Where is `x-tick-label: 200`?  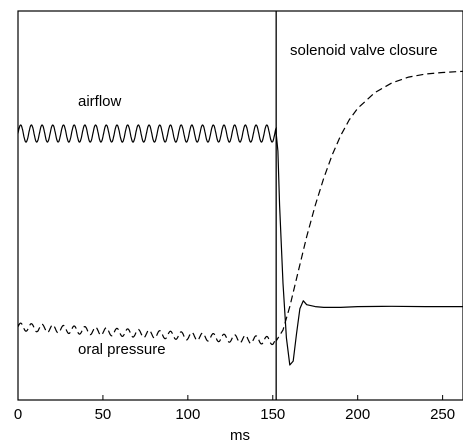 x-tick-label: 200 is located at coordinates (357, 414).